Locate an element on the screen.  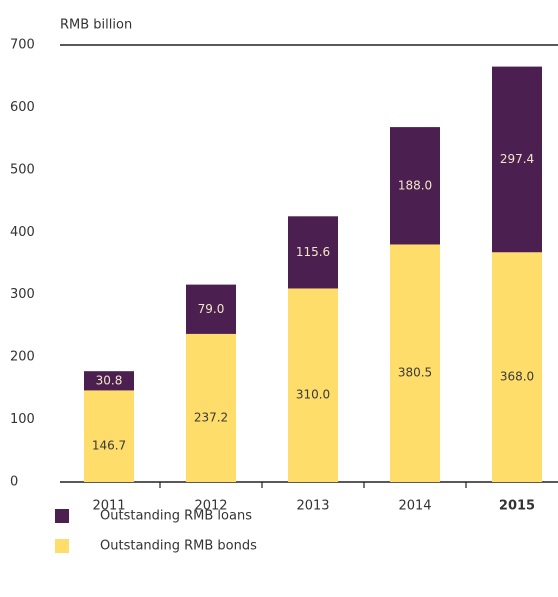
legend-label: Outstanding RMB bonds is located at coordinates (178, 546).